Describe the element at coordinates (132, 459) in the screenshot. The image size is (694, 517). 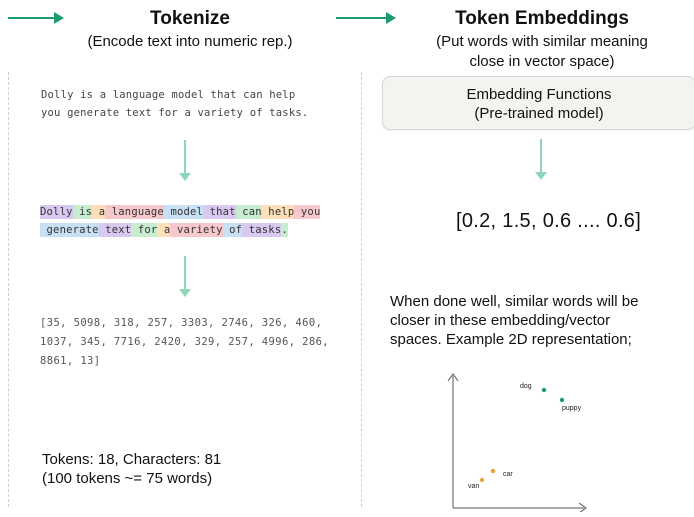
I see `token-count-line: Tokens: 18, Characters: 81` at that location.